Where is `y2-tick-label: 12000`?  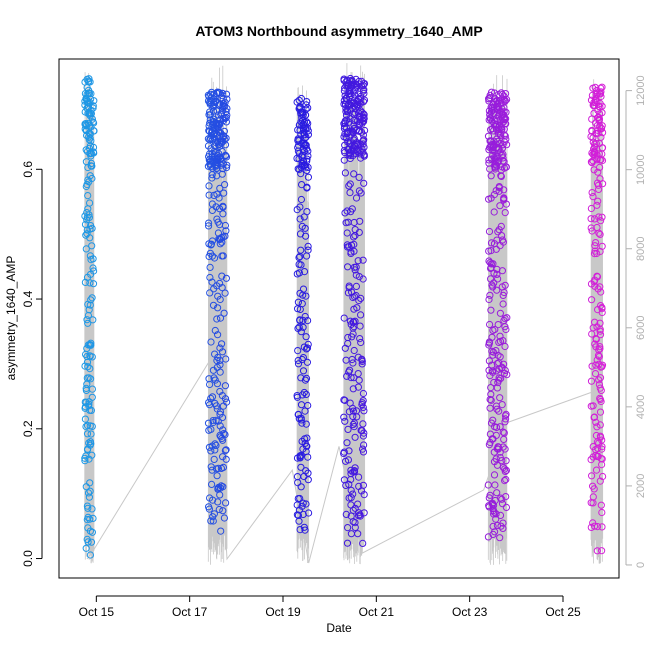
y2-tick-label: 12000 is located at coordinates (641, 90).